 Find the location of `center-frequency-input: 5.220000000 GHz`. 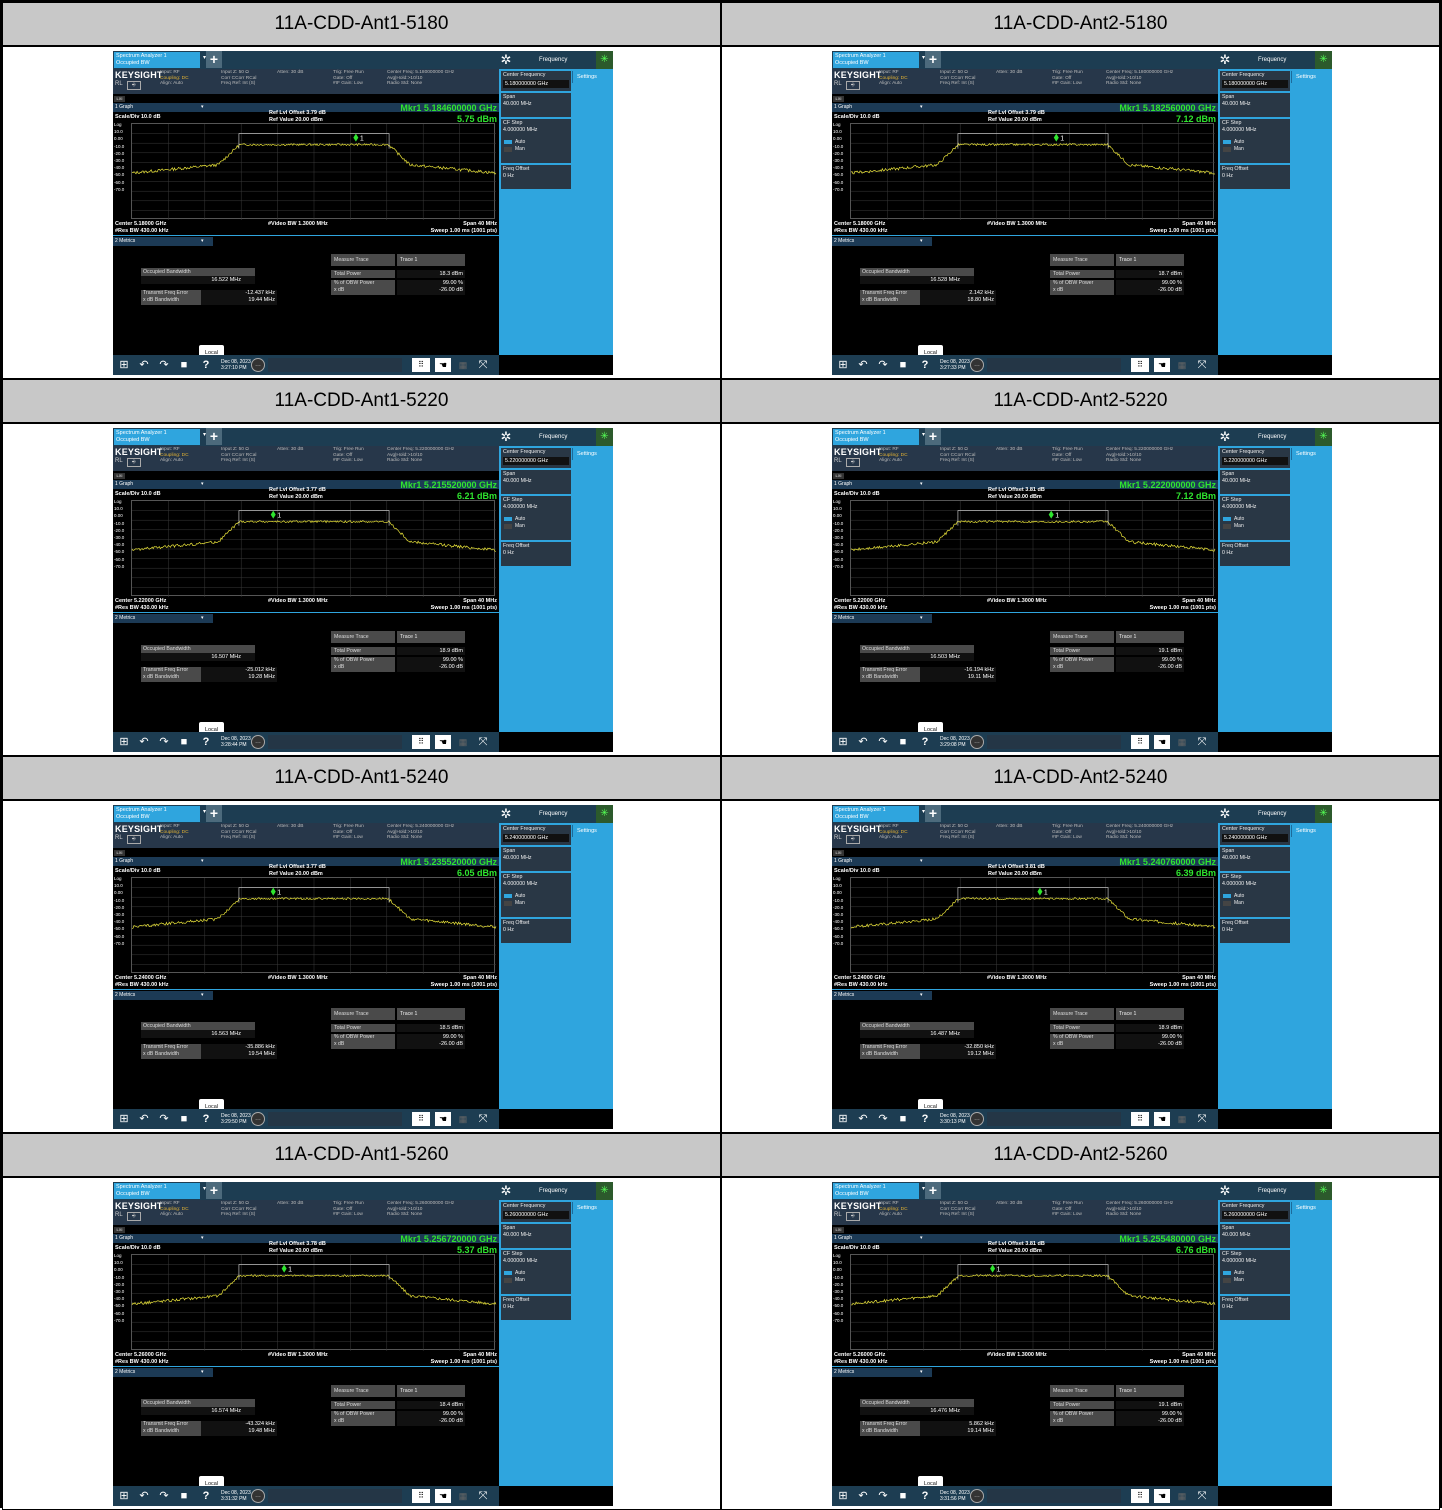

center-frequency-input: 5.220000000 GHz is located at coordinates (536, 461).